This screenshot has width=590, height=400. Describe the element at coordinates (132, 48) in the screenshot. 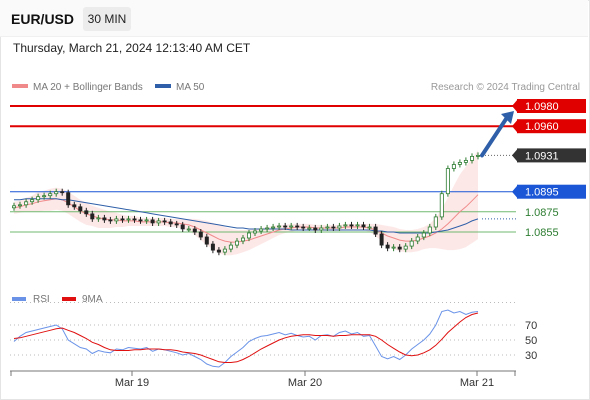

I see `datetime-label: Thursday, March 21, 2024 12:13:40 AM CET` at that location.